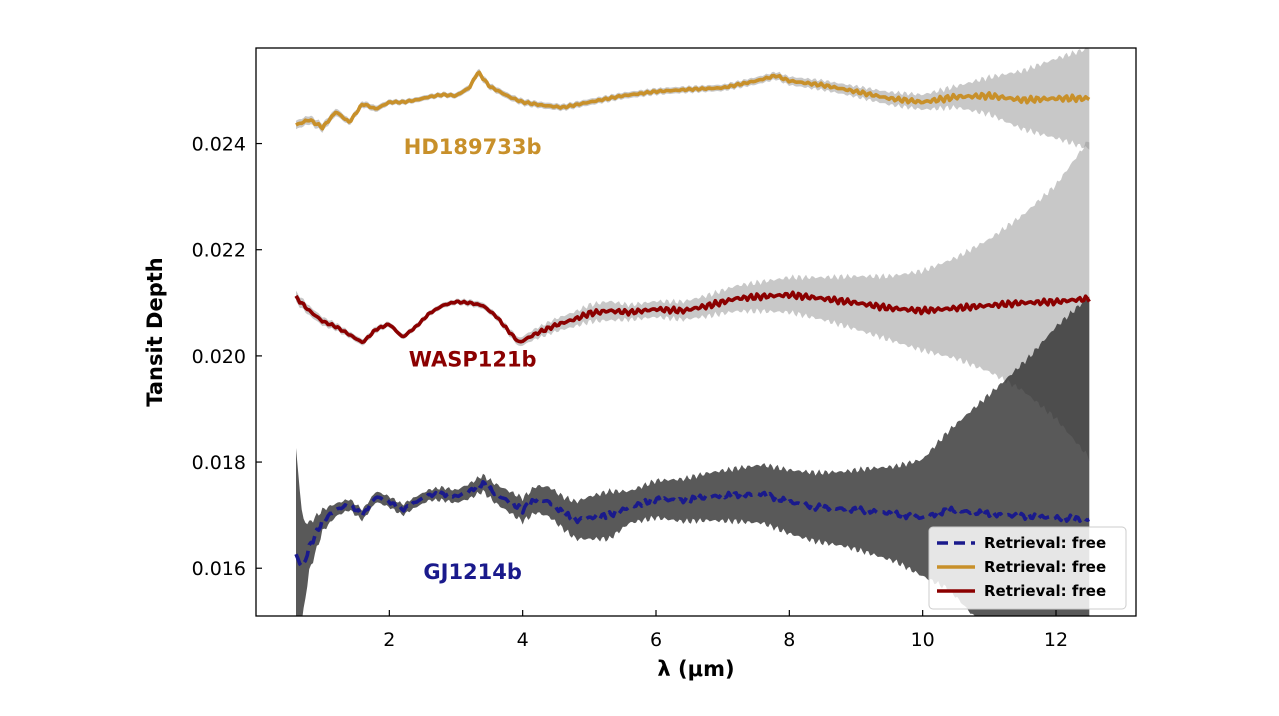 This screenshot has width=1279, height=716. I want to click on x-tick-label: 2, so click(389, 640).